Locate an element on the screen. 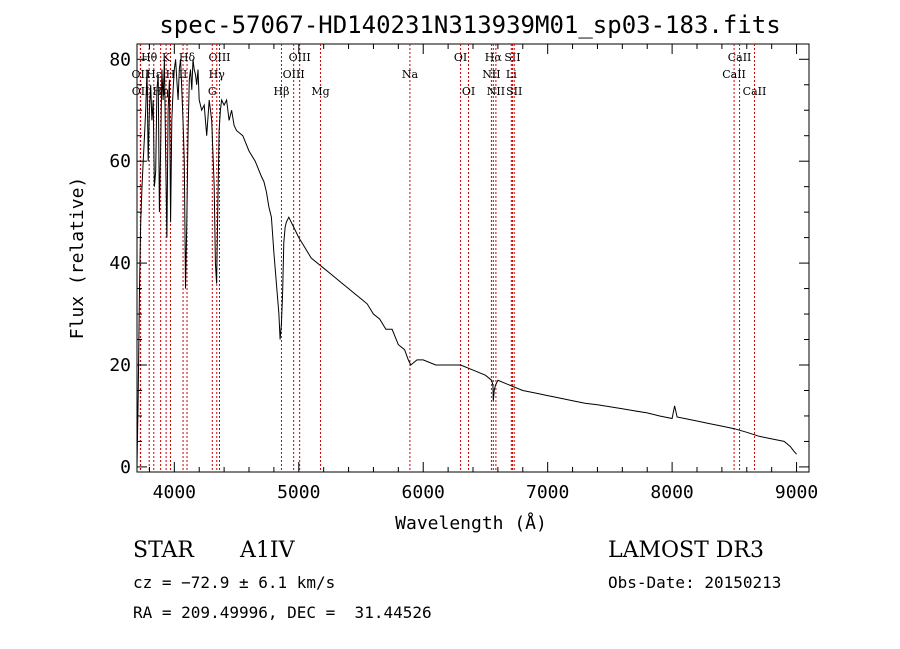 This screenshot has width=900, height=649. x-tick-label: 7000 is located at coordinates (547, 492).